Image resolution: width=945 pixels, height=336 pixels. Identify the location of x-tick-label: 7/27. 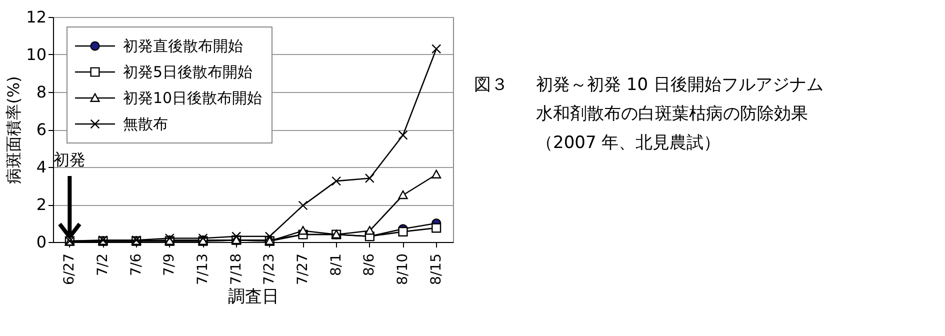
(303, 269).